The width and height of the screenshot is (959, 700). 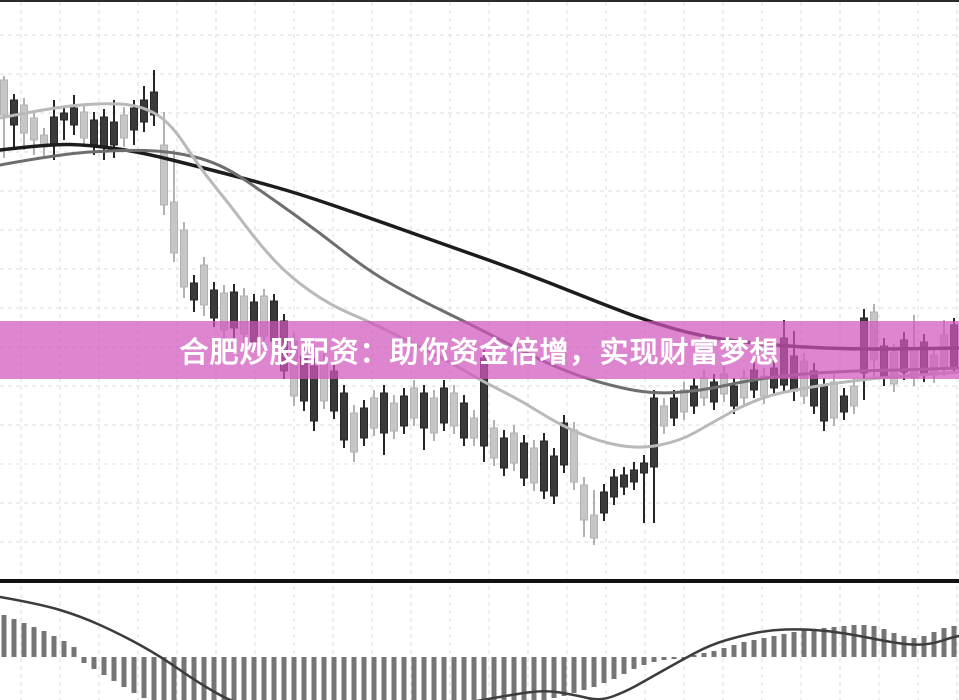 I want to click on promo-banner-text: 合肥炒股配资：助你资金倍增，实现财富梦想, so click(x=479, y=353).